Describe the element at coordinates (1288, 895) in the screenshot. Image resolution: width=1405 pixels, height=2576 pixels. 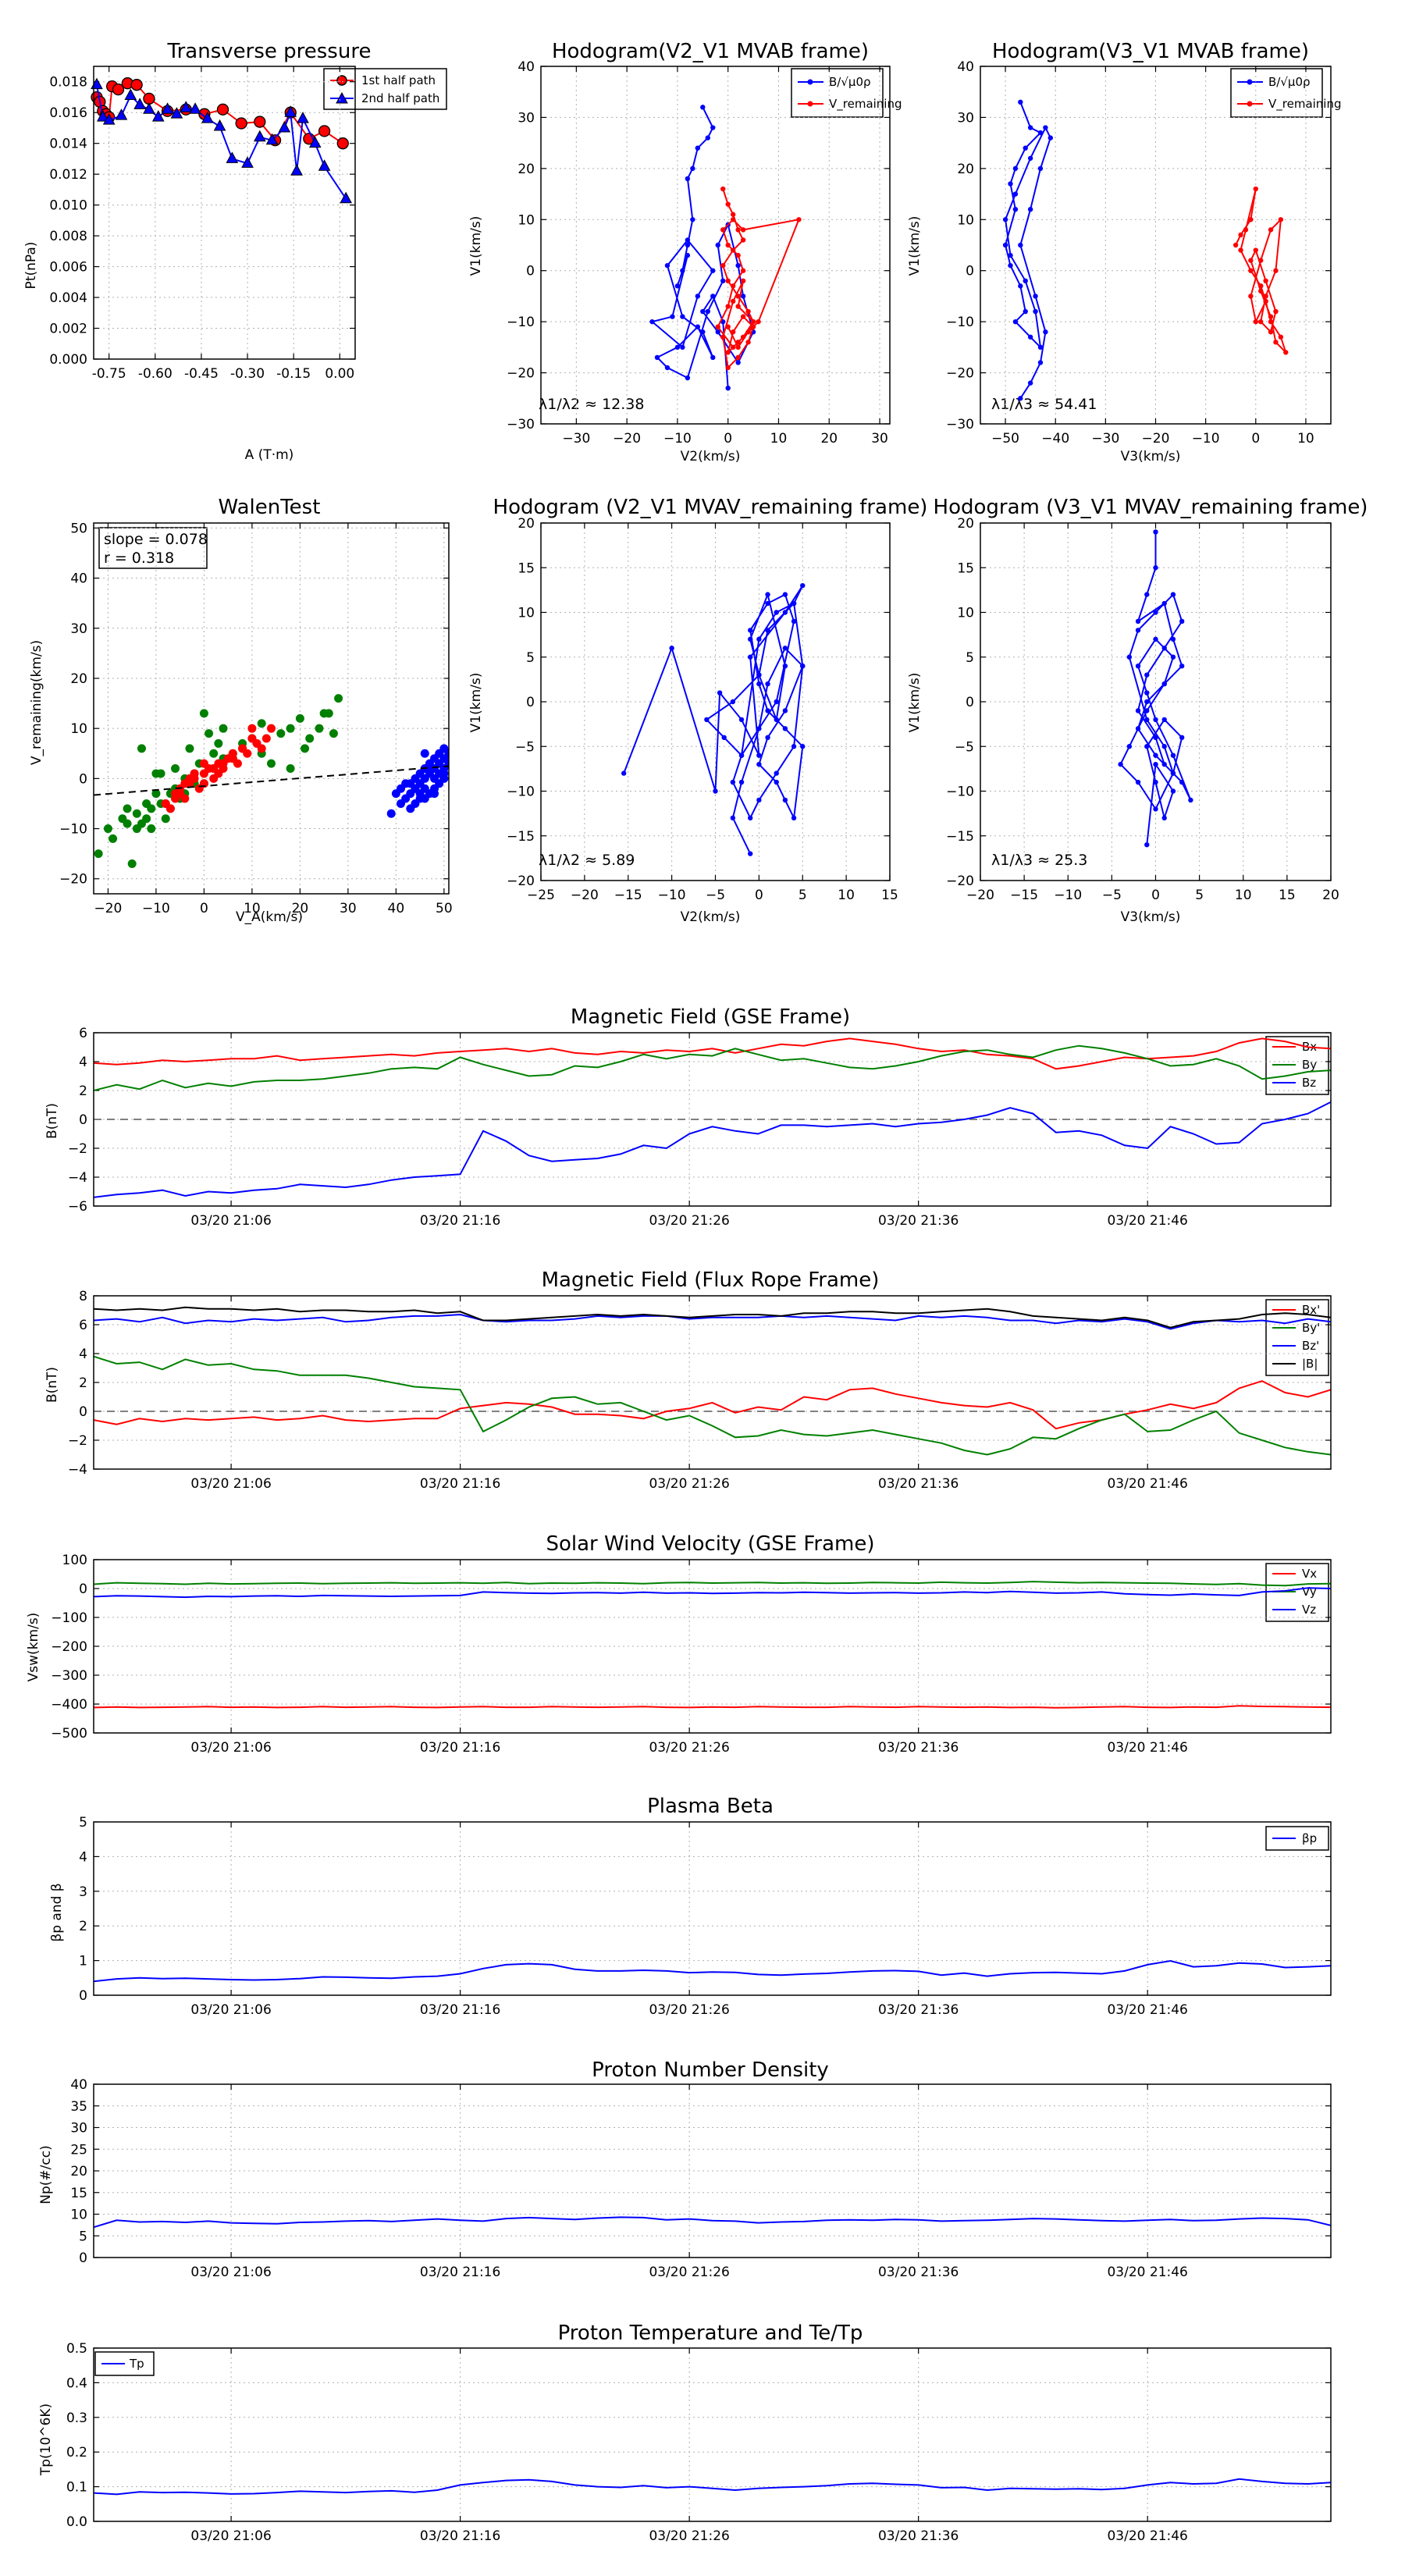
I see `h4-xtick-label: 15` at that location.